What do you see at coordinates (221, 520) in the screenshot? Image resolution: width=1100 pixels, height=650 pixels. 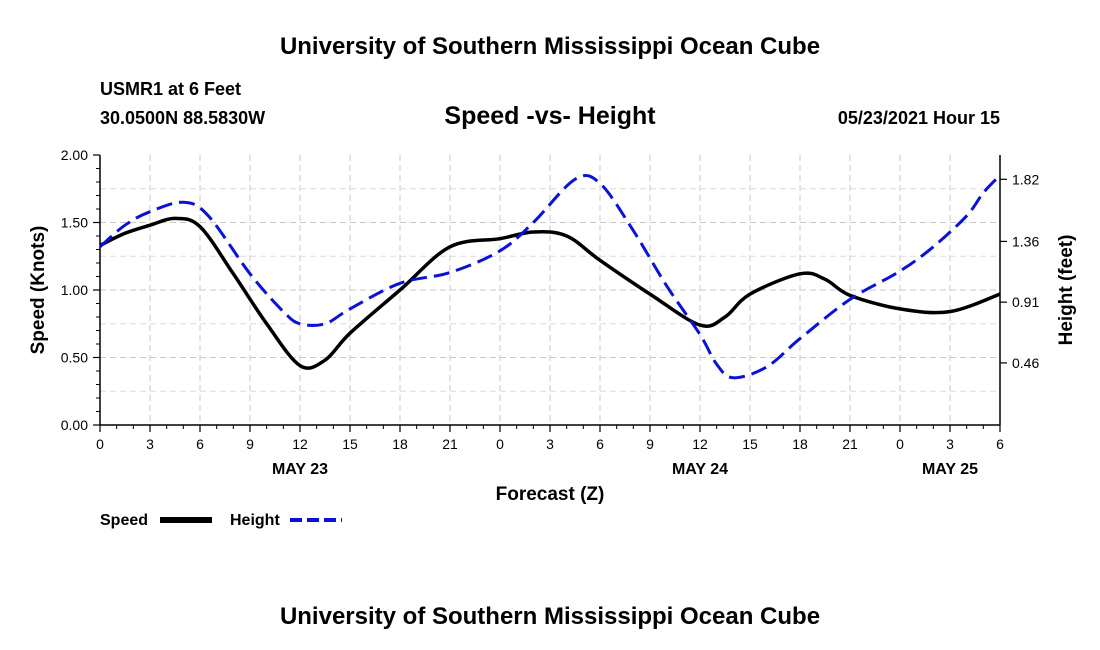 I see `legend: Speed Height` at bounding box center [221, 520].